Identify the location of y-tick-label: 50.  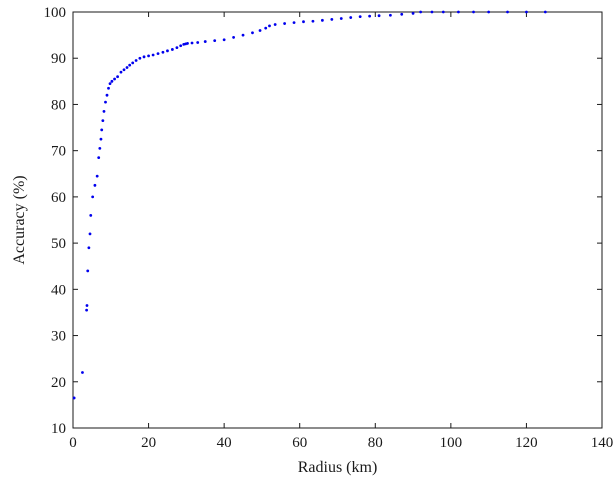
(58, 244).